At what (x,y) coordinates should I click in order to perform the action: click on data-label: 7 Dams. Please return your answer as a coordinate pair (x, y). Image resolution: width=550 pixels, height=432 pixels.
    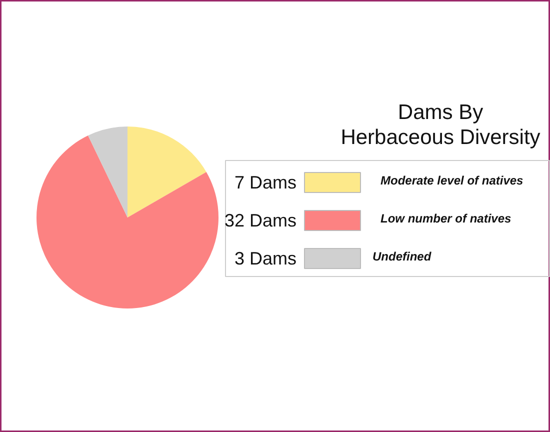
    Looking at the image, I should click on (265, 182).